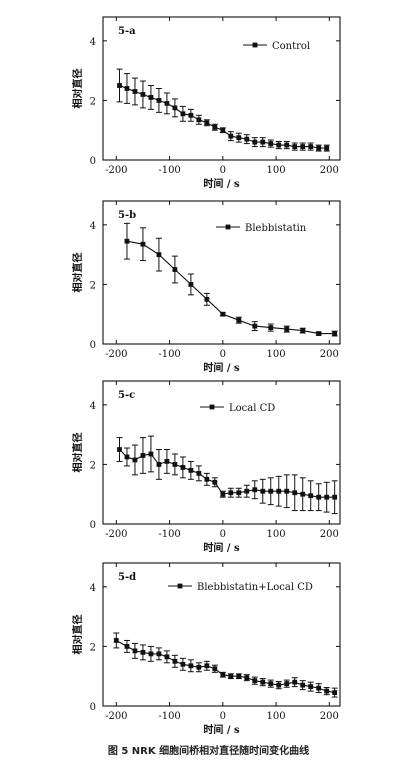 The width and height of the screenshot is (417, 766). I want to click on panel-label: 5-c, so click(126, 395).